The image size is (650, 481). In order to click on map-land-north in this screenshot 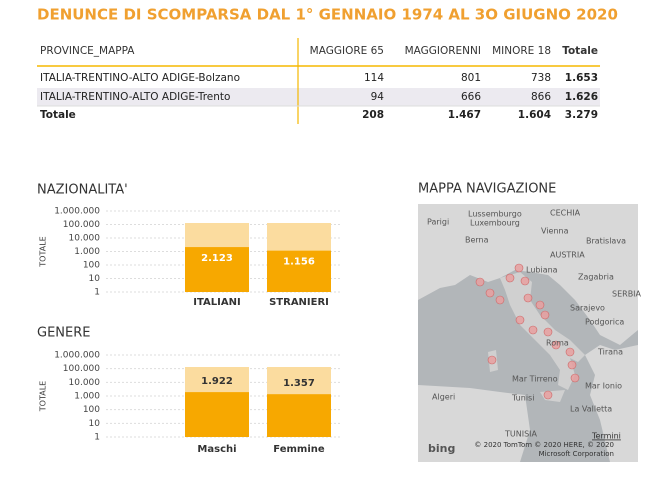, I will do `click(528, 274)`.